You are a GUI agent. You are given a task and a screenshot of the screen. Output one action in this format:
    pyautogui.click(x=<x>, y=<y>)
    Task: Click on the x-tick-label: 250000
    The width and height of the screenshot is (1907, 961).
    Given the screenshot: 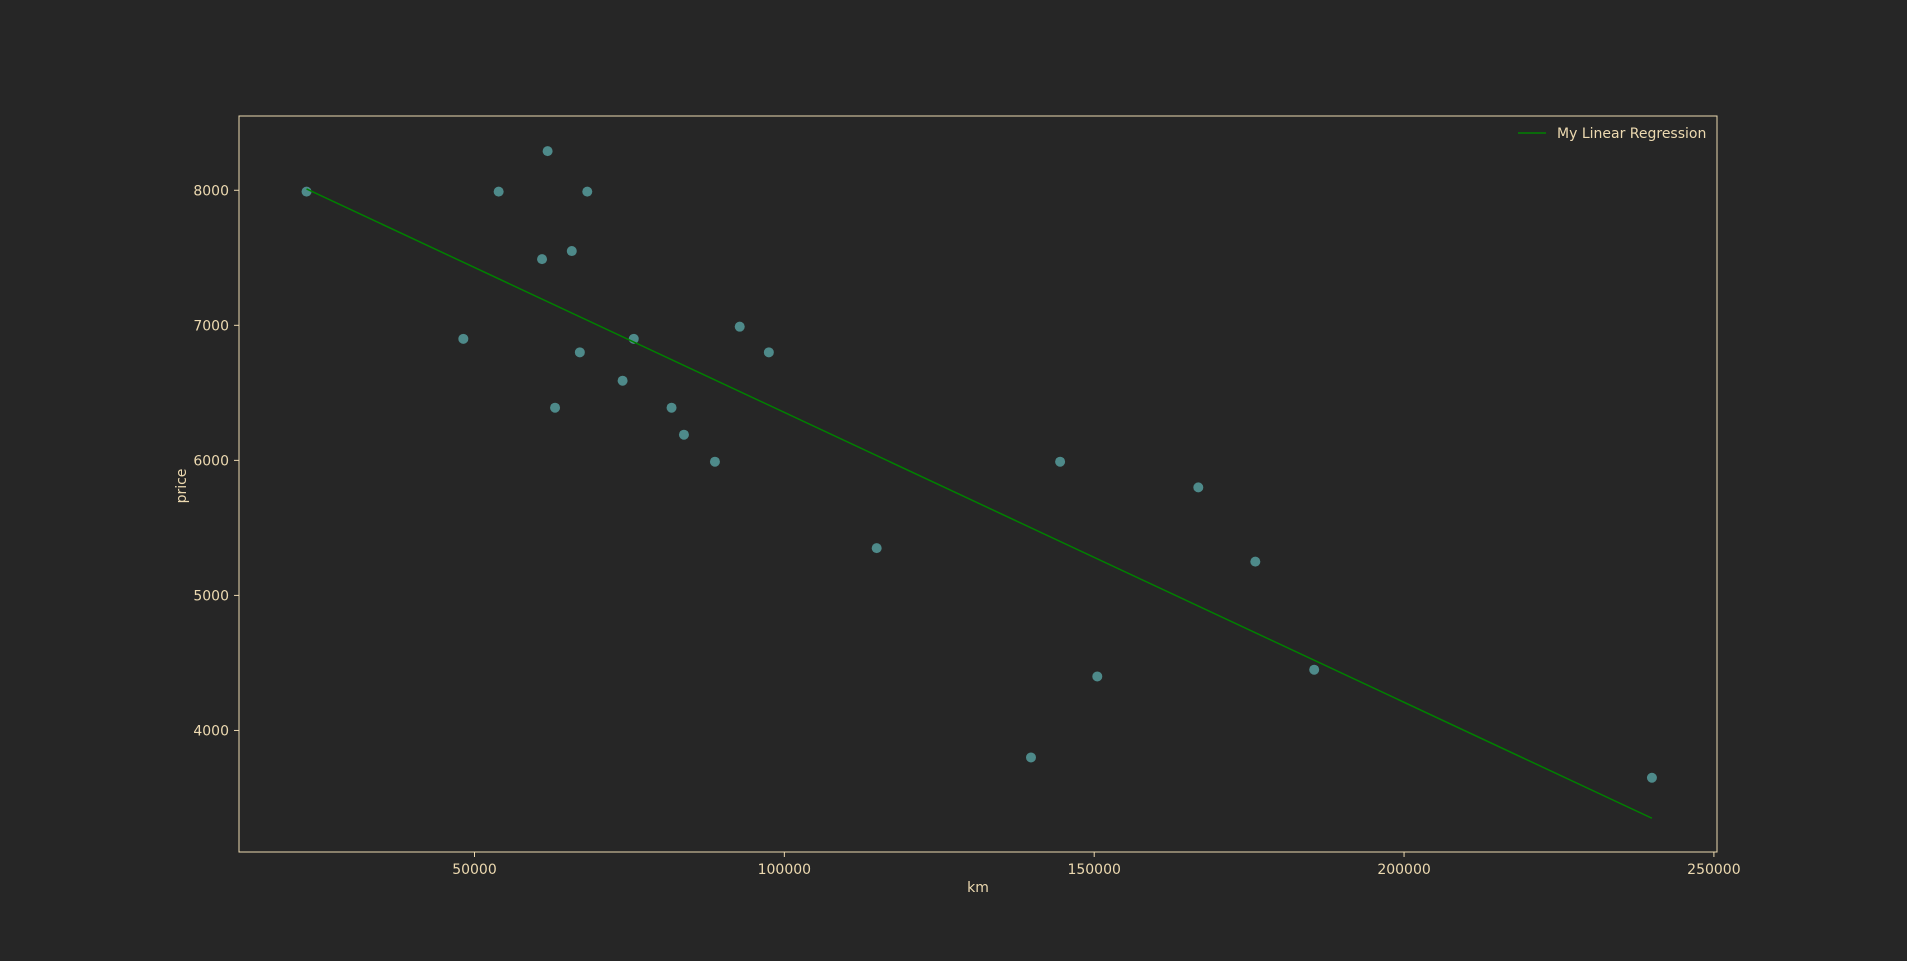 What is the action you would take?
    pyautogui.click(x=1713, y=870)
    